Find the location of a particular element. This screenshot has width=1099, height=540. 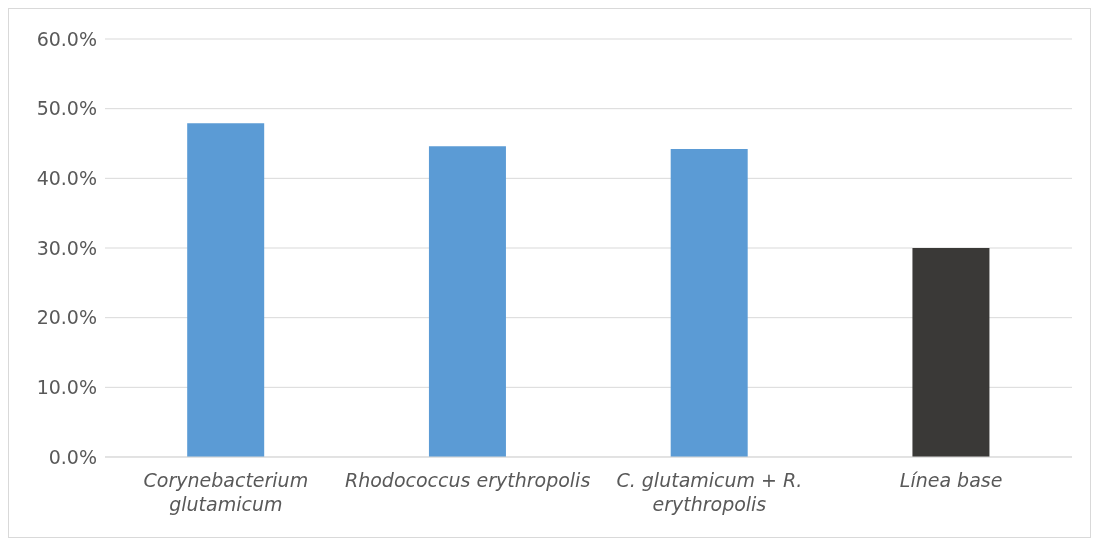

y-tick-label: 30.0% is located at coordinates (66, 247).